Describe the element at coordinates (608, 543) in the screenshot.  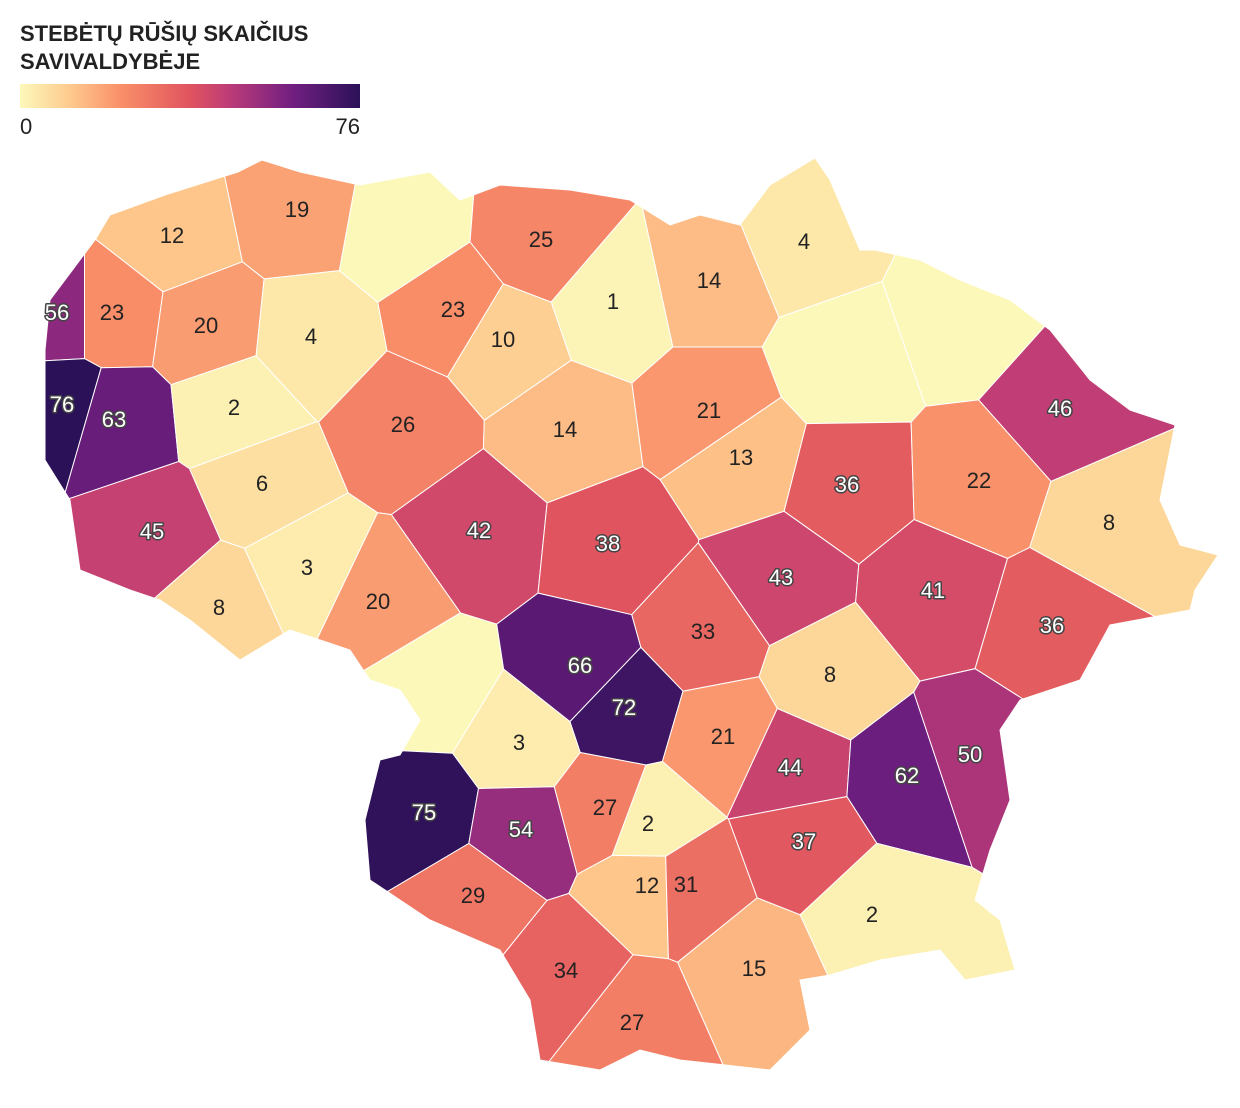
I see `region-label: 38` at that location.